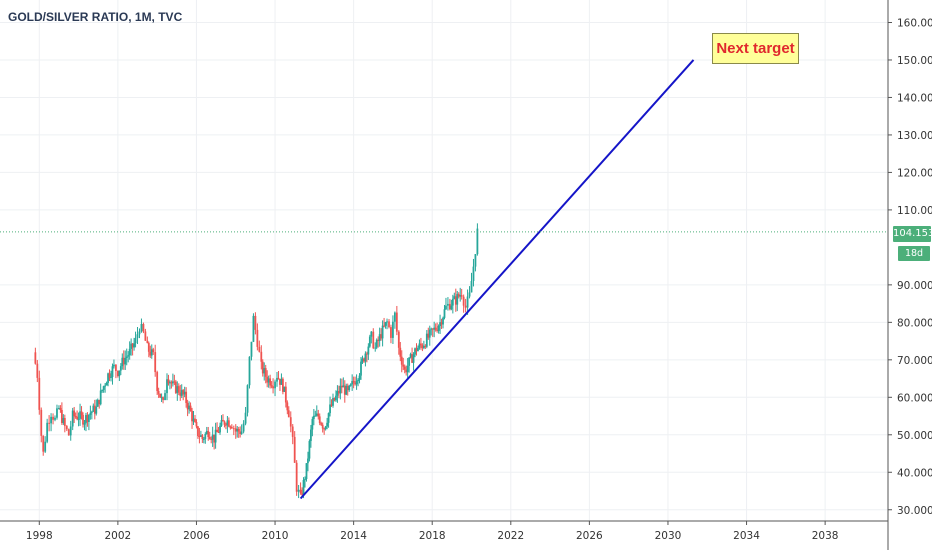 This screenshot has width=932, height=550. What do you see at coordinates (914, 211) in the screenshot?
I see `y-tick-label: 110.000` at bounding box center [914, 211].